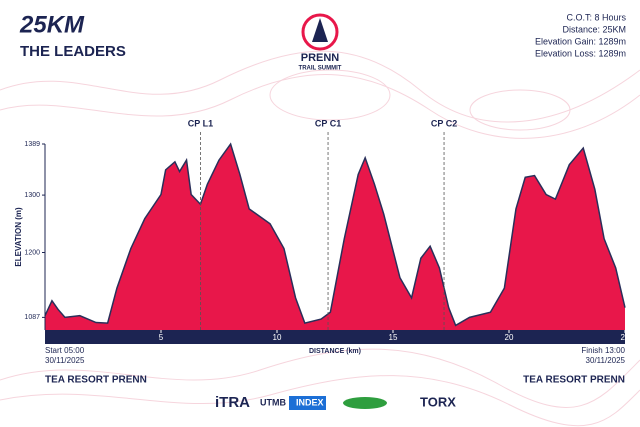  What do you see at coordinates (328, 123) in the screenshot?
I see `checkpoint-label: CP C1` at bounding box center [328, 123].